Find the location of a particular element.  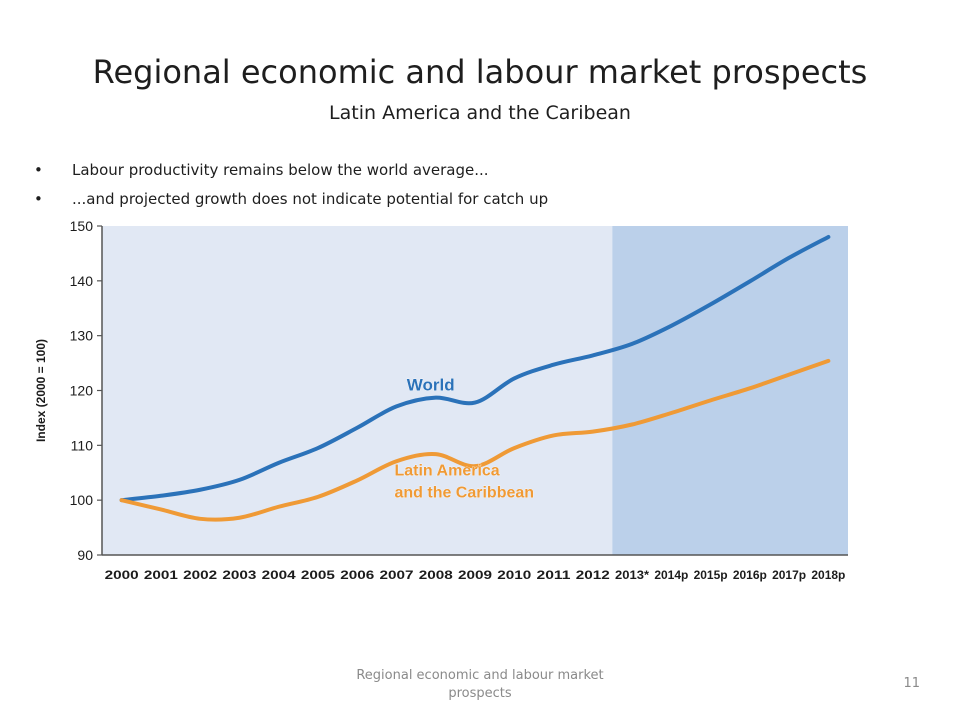

x-tick-label: 2006 is located at coordinates (357, 575).